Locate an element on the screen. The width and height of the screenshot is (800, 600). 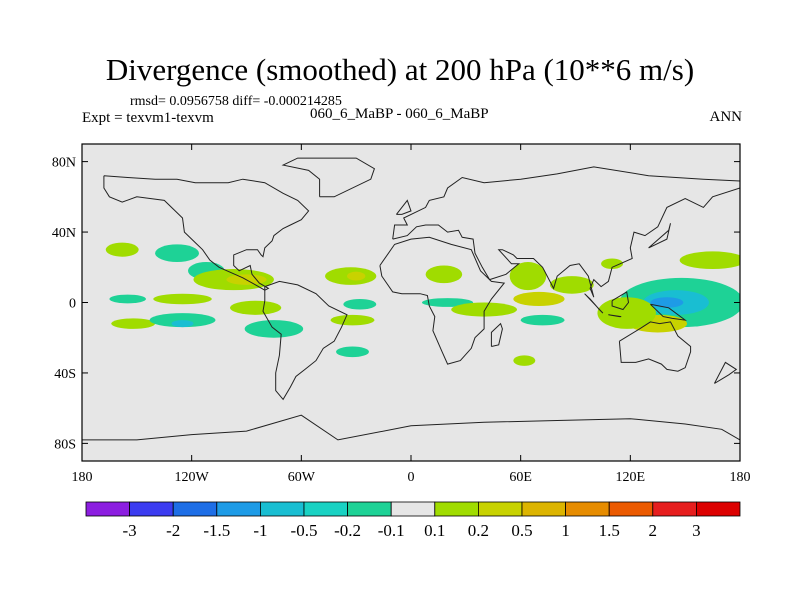
colorbar-level-label: -0.5 is located at coordinates (304, 530).